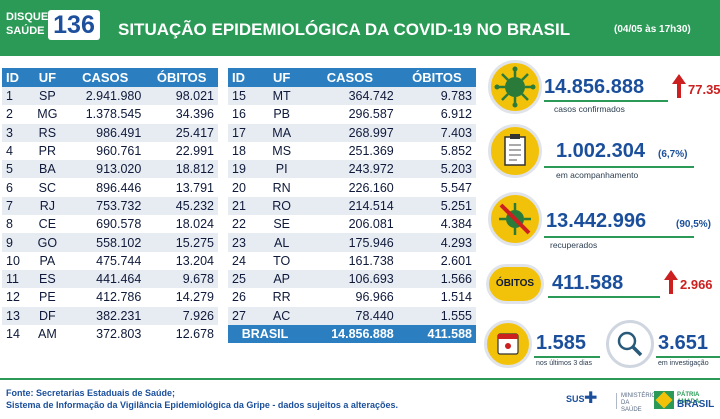  What do you see at coordinates (181, 334) in the screenshot?
I see `row-deaths: 12.678` at bounding box center [181, 334].